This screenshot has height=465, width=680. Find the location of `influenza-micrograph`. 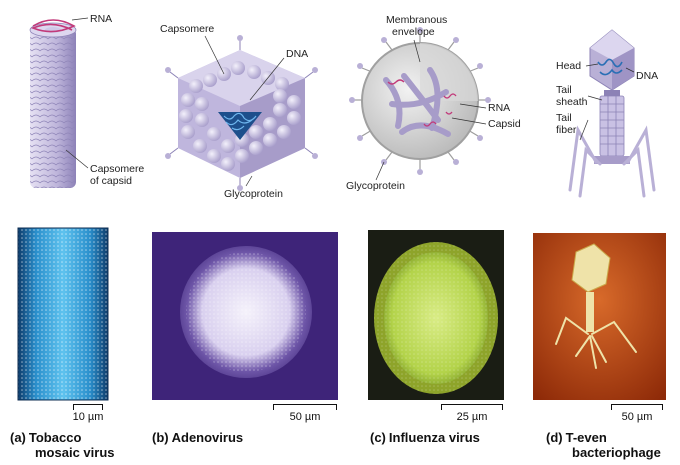

influenza-micrograph is located at coordinates (436, 315).